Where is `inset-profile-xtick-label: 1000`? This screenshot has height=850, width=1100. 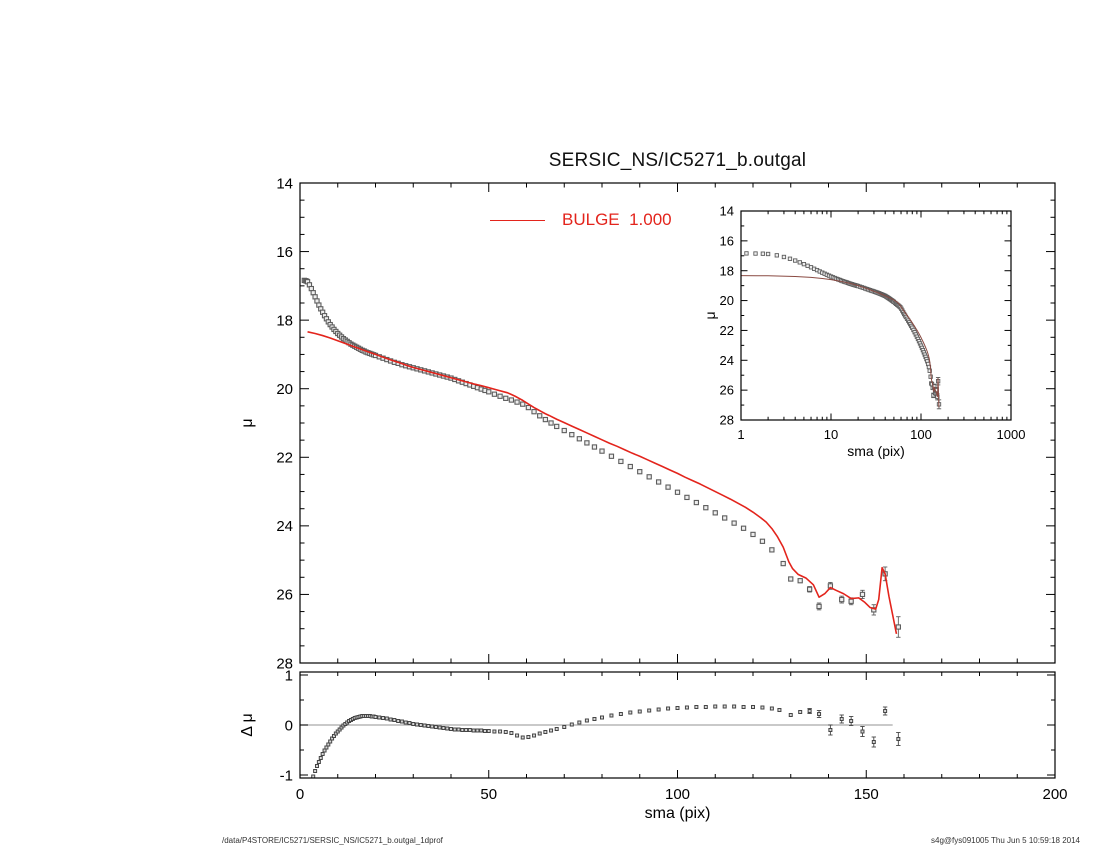
inset-profile-xtick-label: 1000 is located at coordinates (1011, 434).